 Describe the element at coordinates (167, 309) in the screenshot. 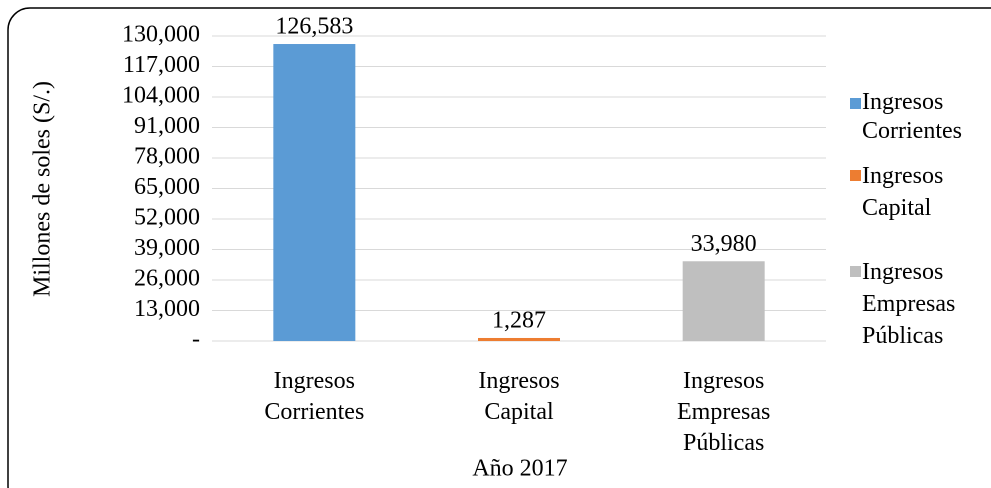

I see `y-tick-label: 13,000` at that location.